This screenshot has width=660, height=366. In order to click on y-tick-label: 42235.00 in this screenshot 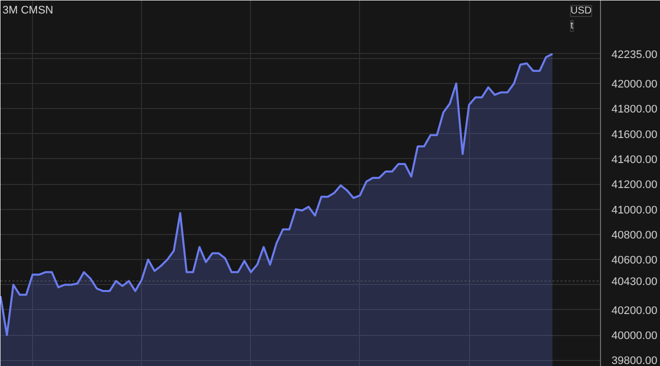, I will do `click(635, 54)`.